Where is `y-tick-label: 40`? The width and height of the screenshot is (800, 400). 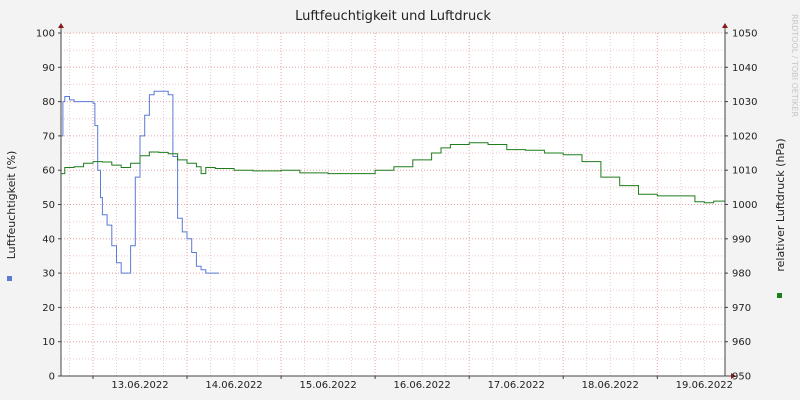
y-tick-label: 40 is located at coordinates (48, 239).